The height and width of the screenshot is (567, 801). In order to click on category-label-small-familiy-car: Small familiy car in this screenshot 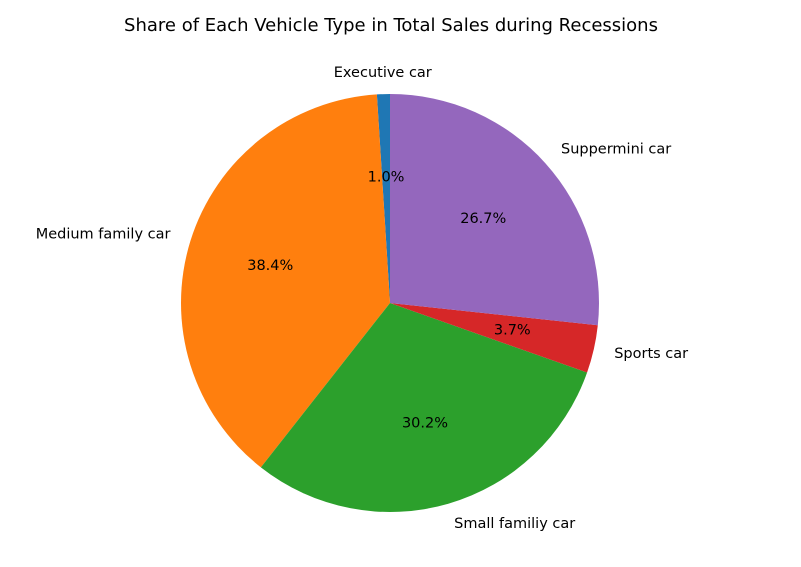, I will do `click(514, 524)`.